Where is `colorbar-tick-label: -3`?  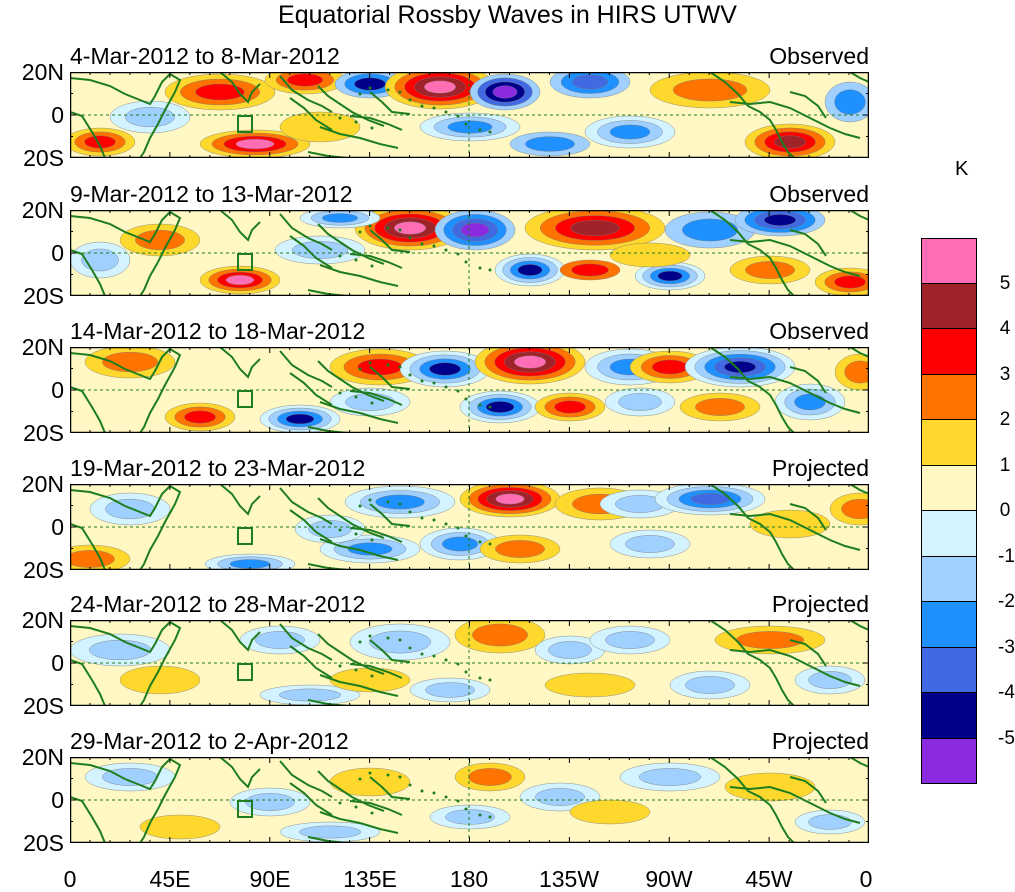 colorbar-tick-label: -3 is located at coordinates (1006, 647).